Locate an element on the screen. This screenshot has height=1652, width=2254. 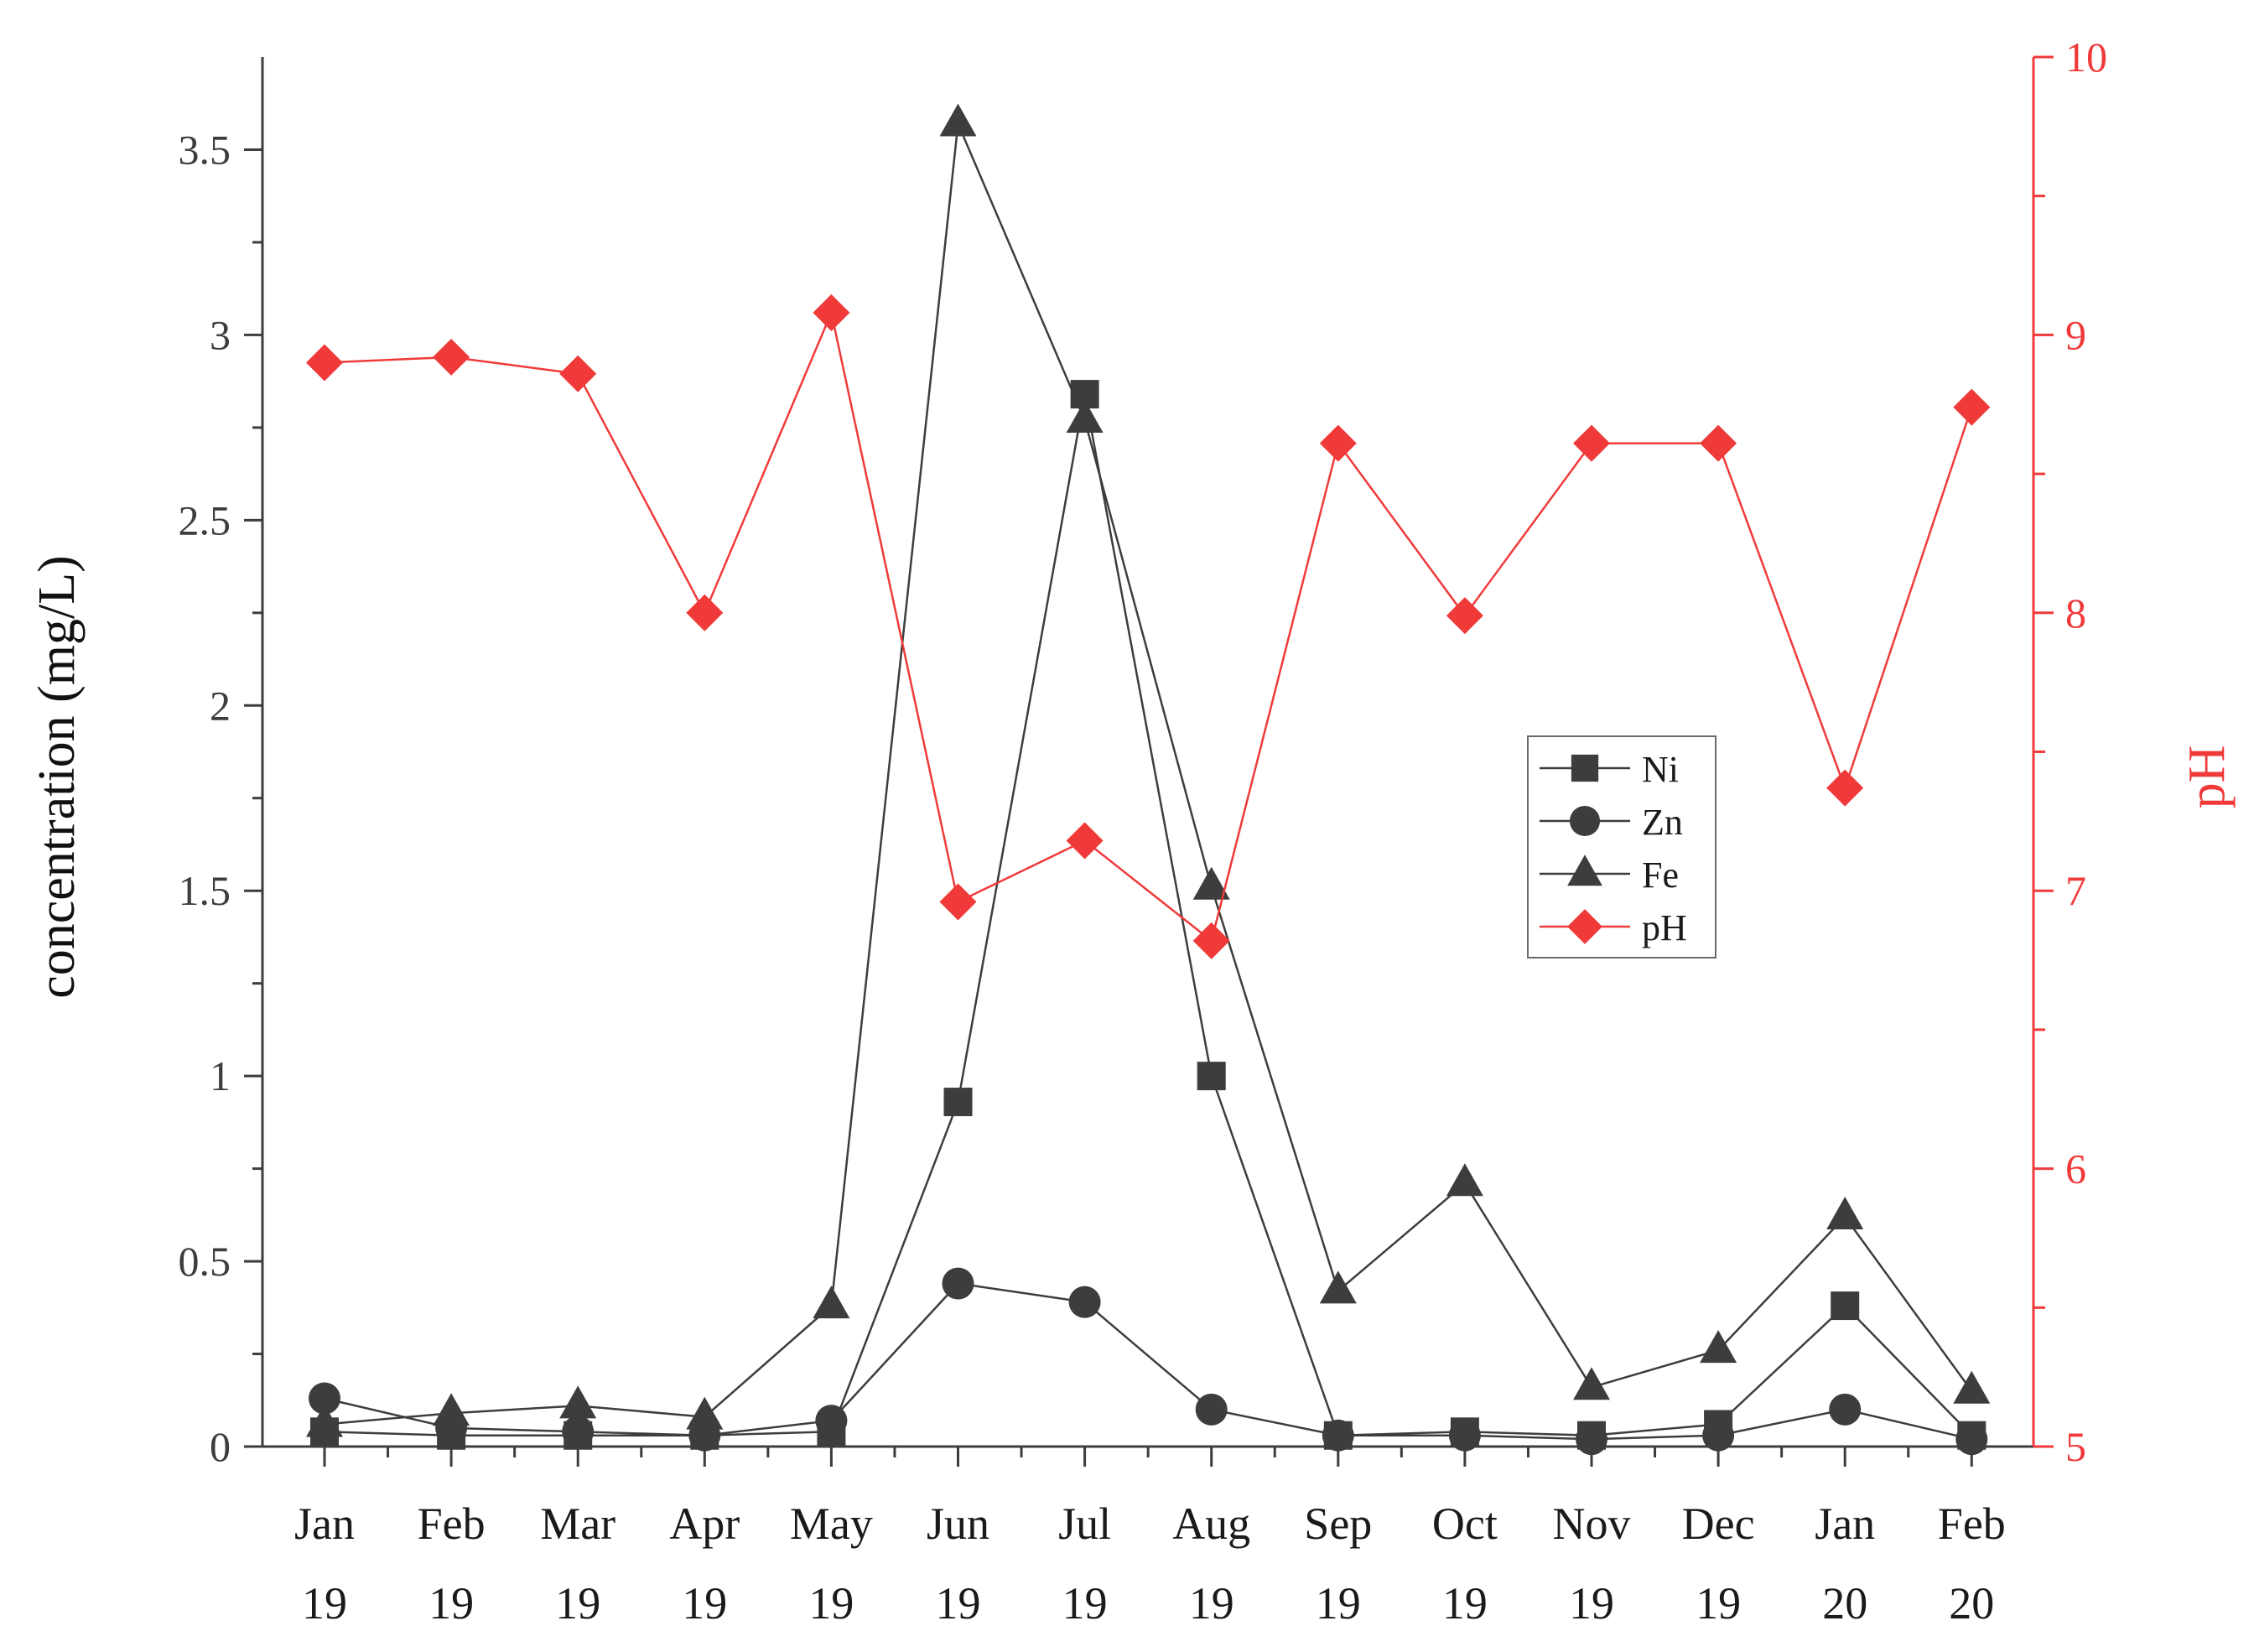
legend-marker-zn is located at coordinates (1585, 821).